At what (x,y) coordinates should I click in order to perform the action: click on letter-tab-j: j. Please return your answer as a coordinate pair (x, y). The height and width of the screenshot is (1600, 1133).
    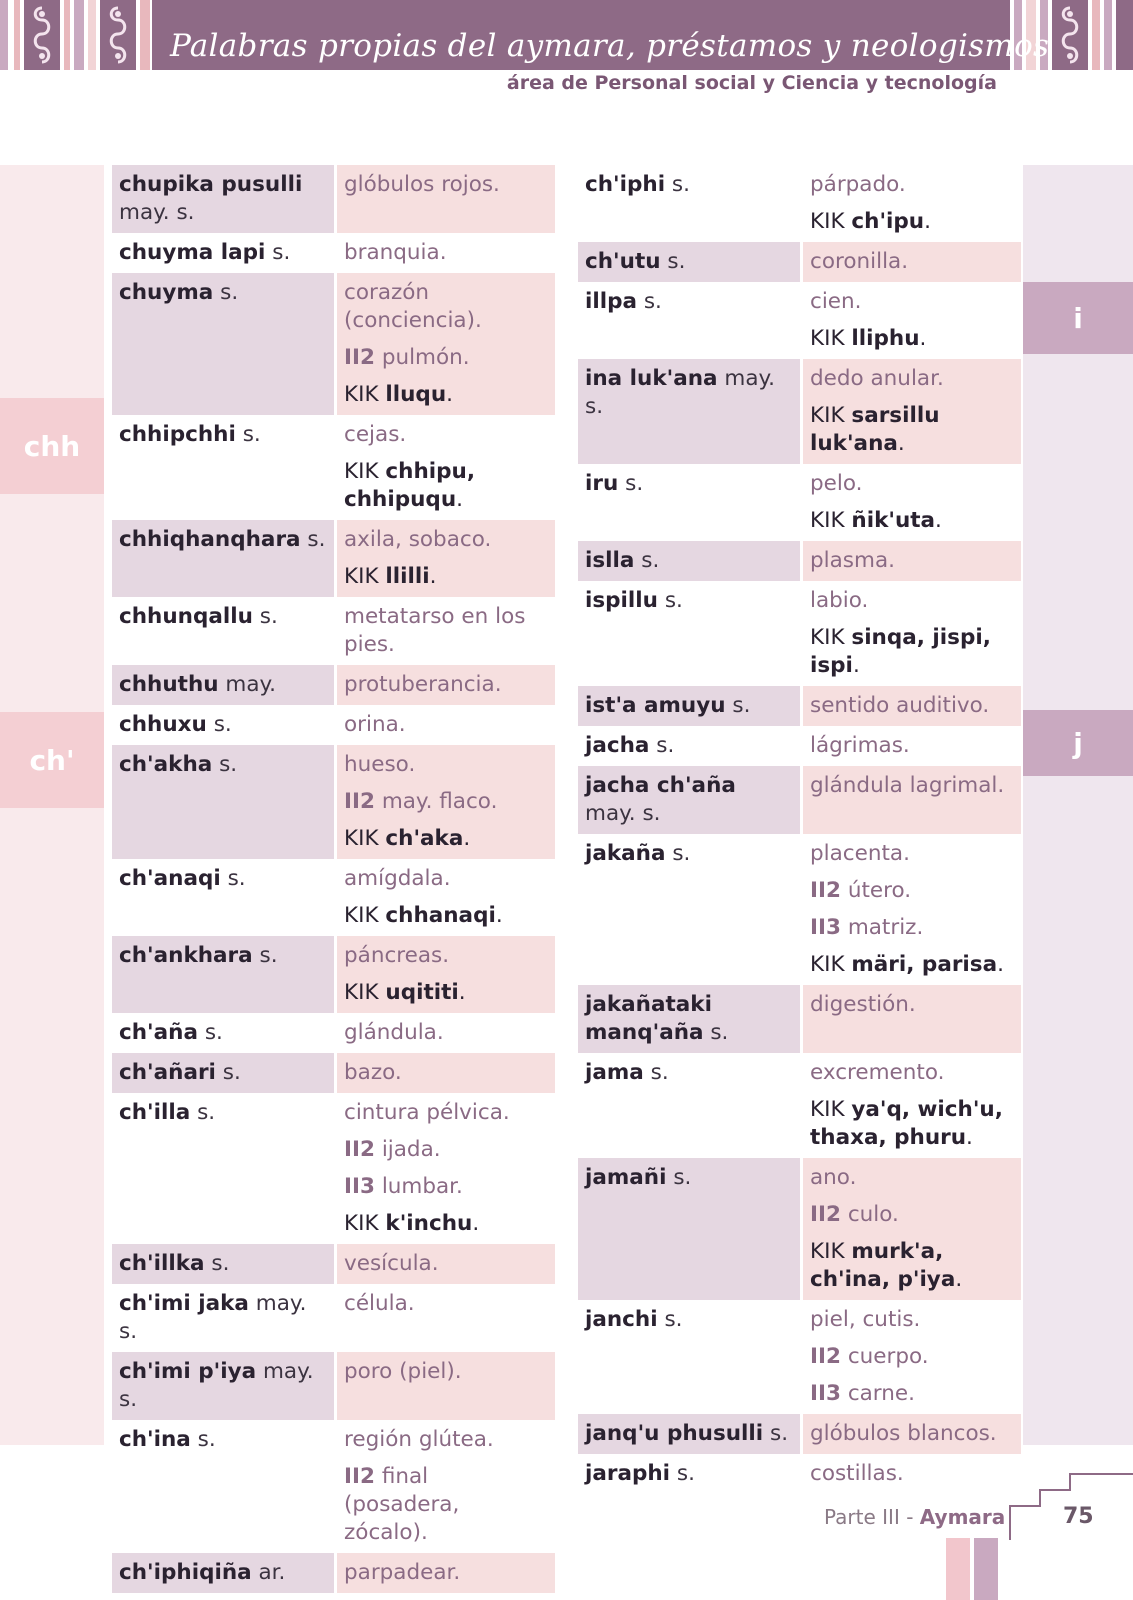
    Looking at the image, I should click on (1078, 743).